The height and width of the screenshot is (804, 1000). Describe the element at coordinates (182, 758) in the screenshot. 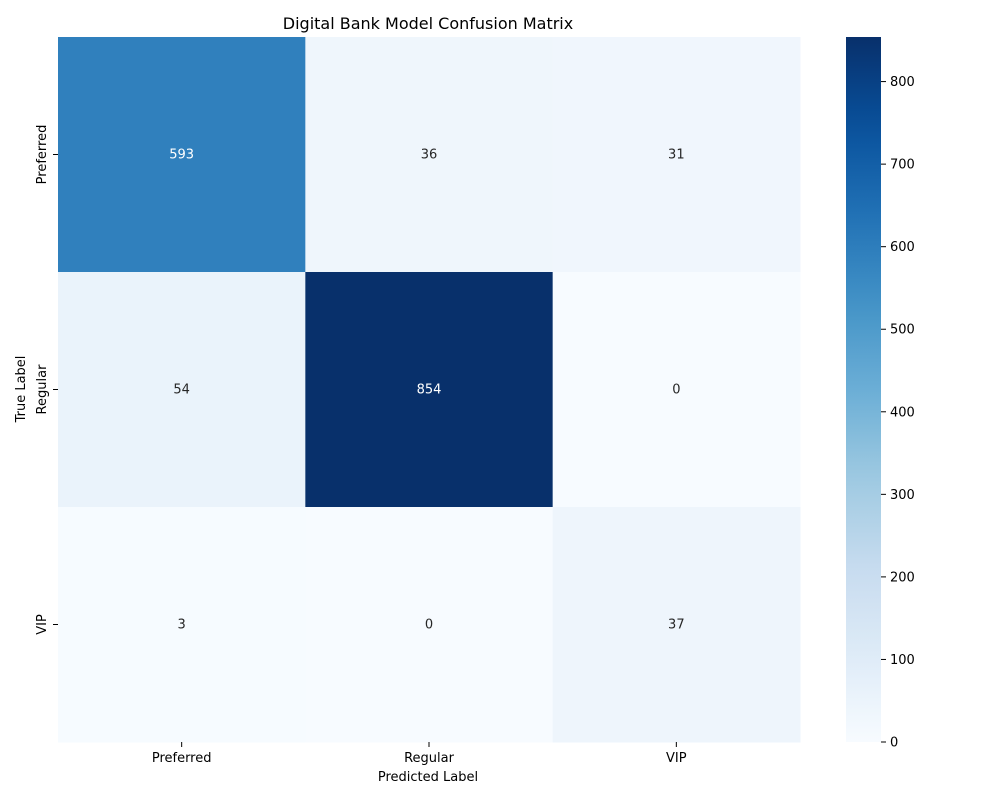

I see `x-tick-label-preferred: Preferred` at that location.